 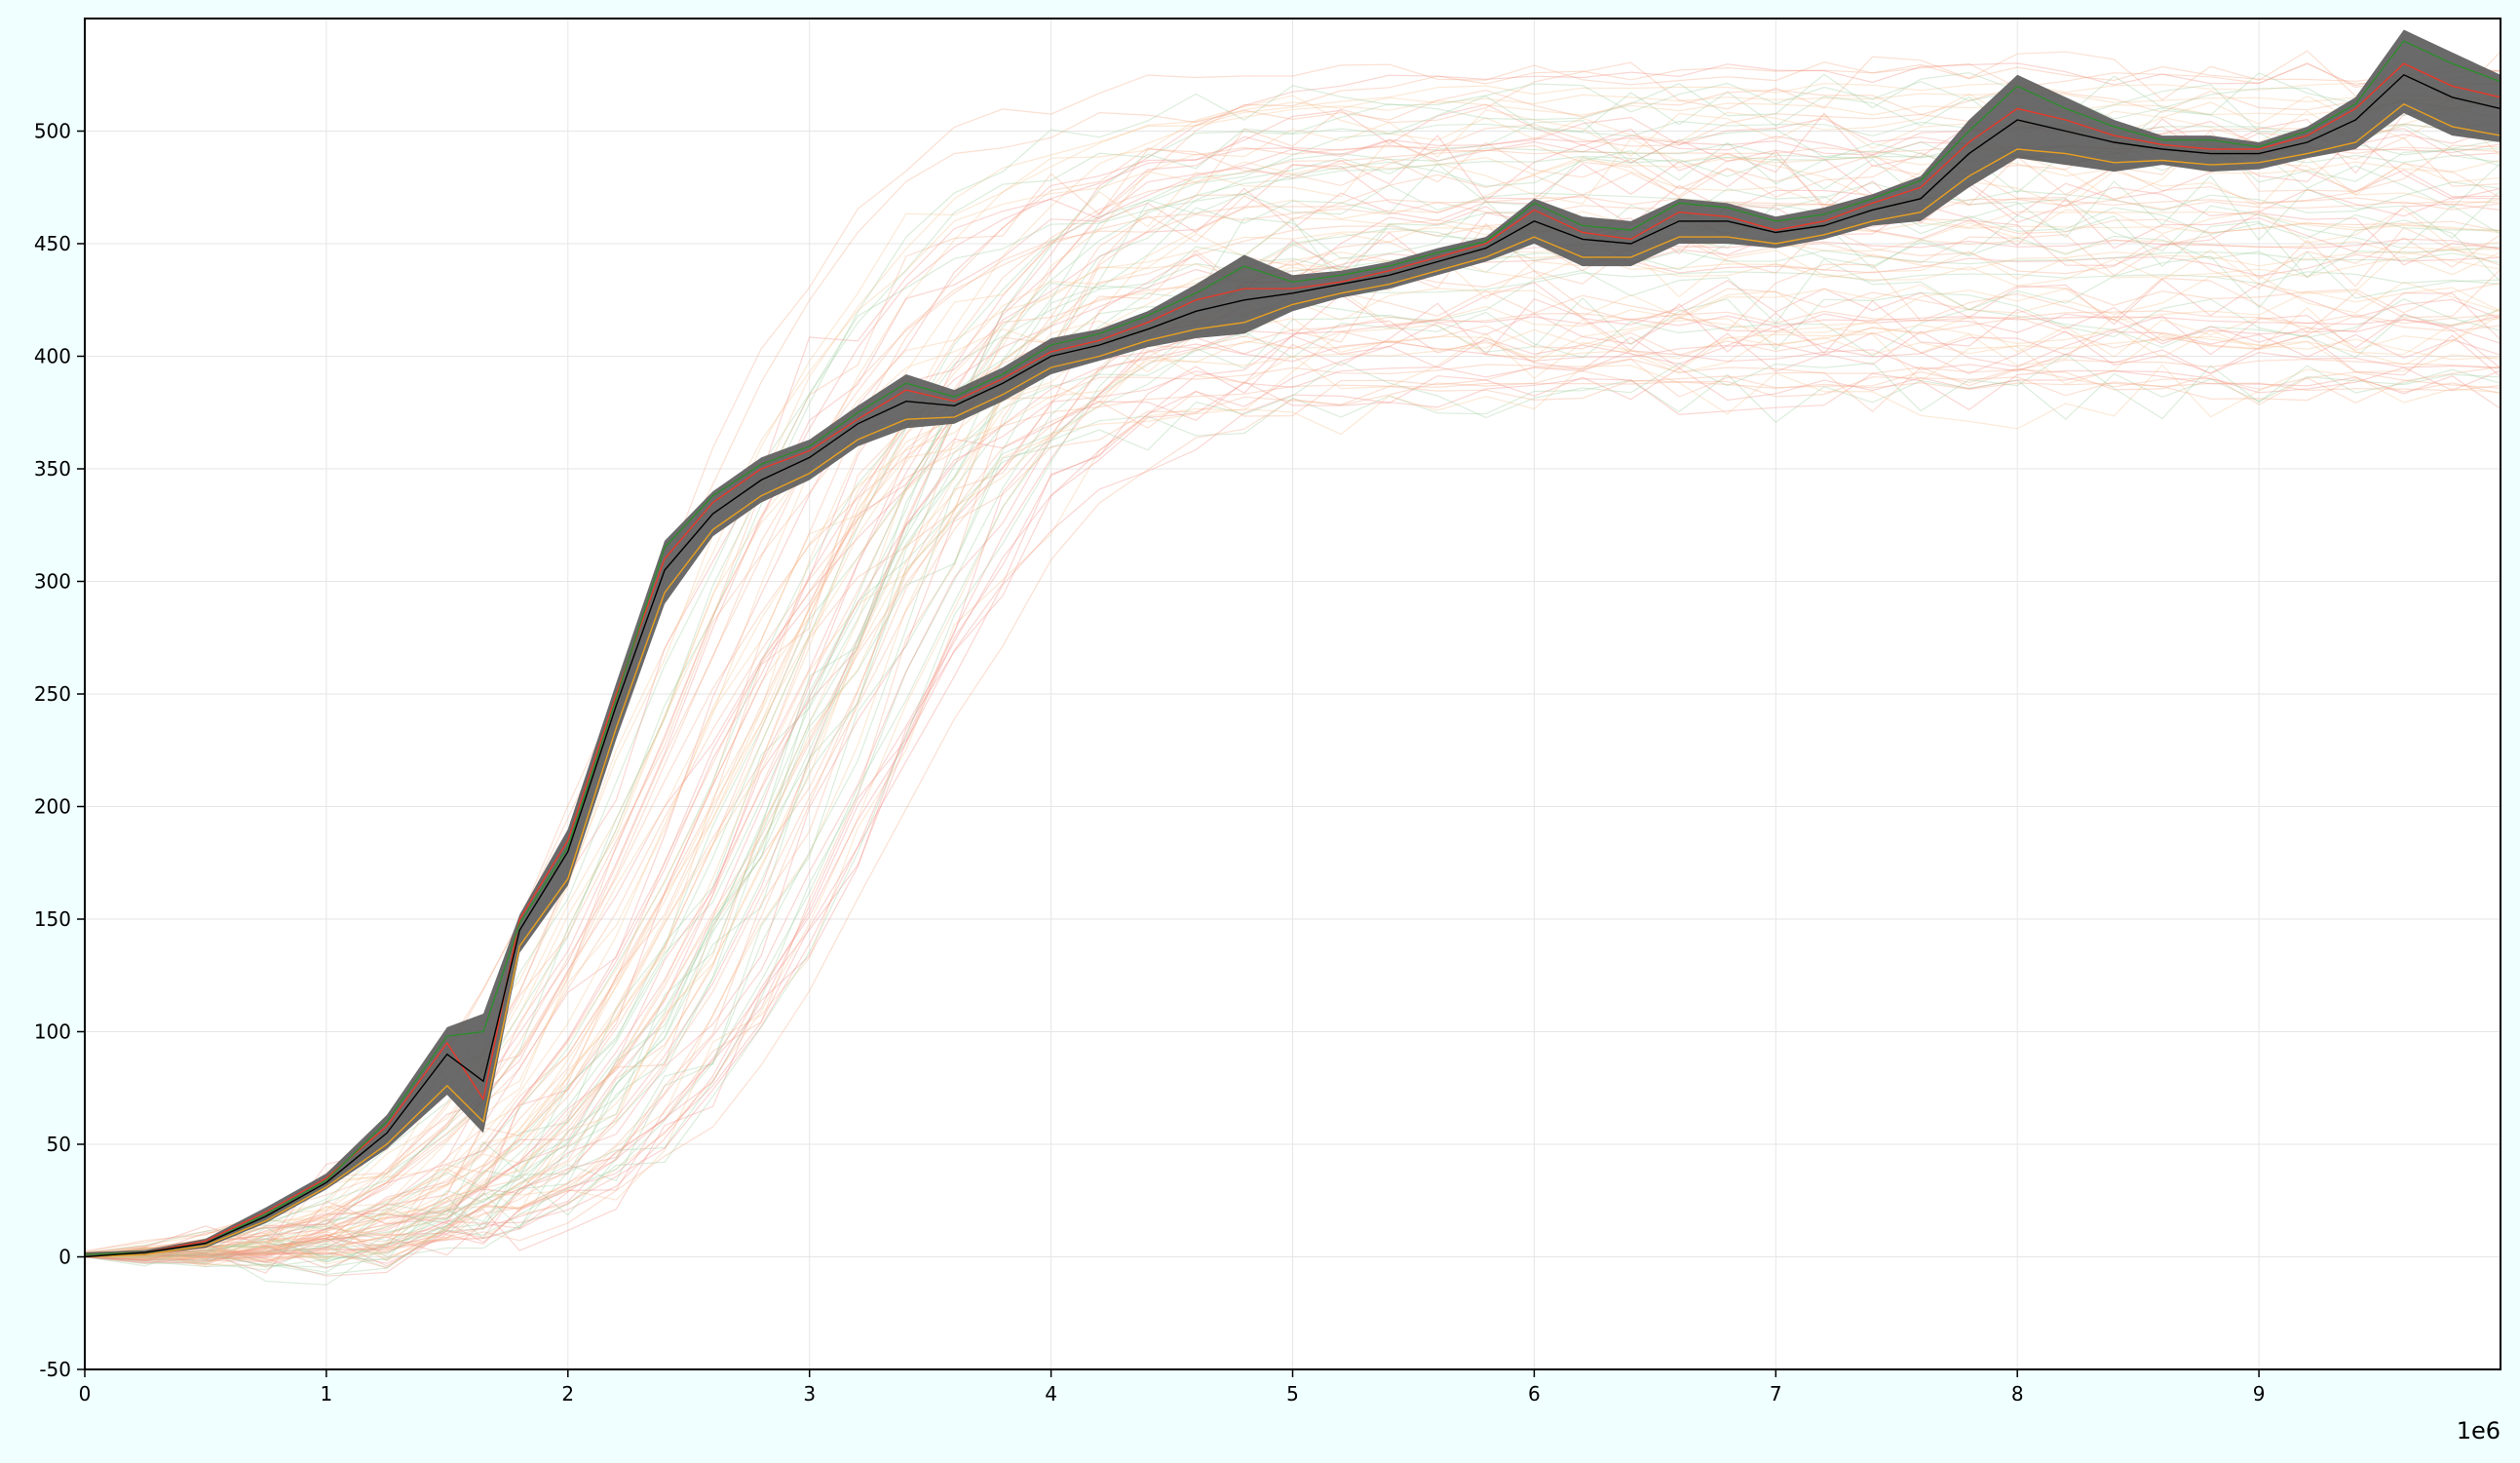 What do you see at coordinates (59, 750) in the screenshot?
I see `y-axis-ticks: -50 0 50 100 150 200 250 300 350 400 450 500` at bounding box center [59, 750].